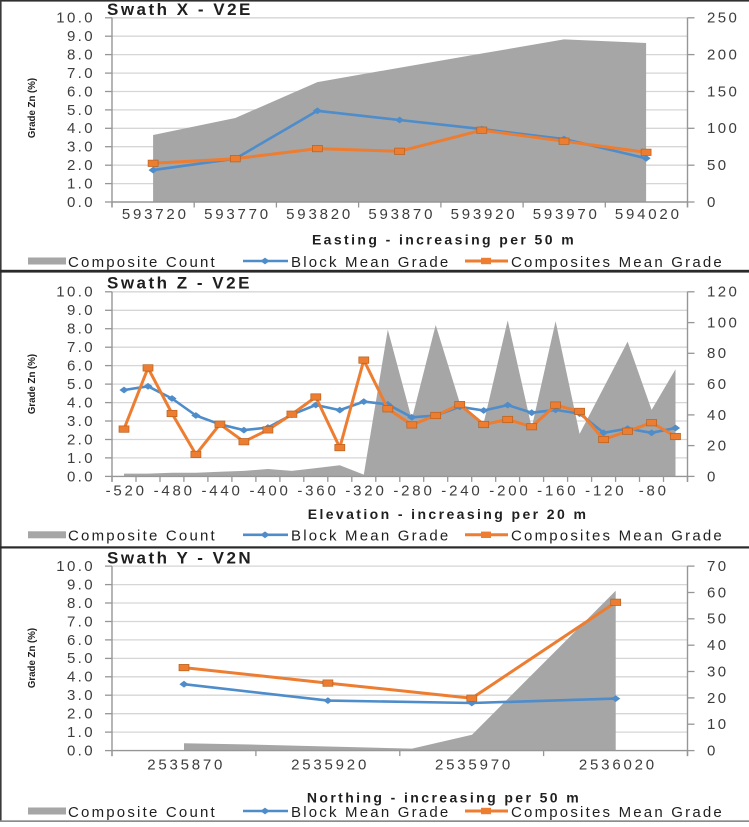 The width and height of the screenshot is (749, 827). What do you see at coordinates (718, 353) in the screenshot?
I see `svg-text: 80` at bounding box center [718, 353].